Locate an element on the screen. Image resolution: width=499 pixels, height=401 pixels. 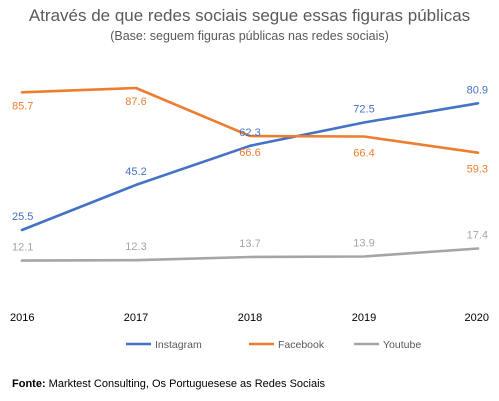
legend-label-facebook: Facebook is located at coordinates (301, 345).